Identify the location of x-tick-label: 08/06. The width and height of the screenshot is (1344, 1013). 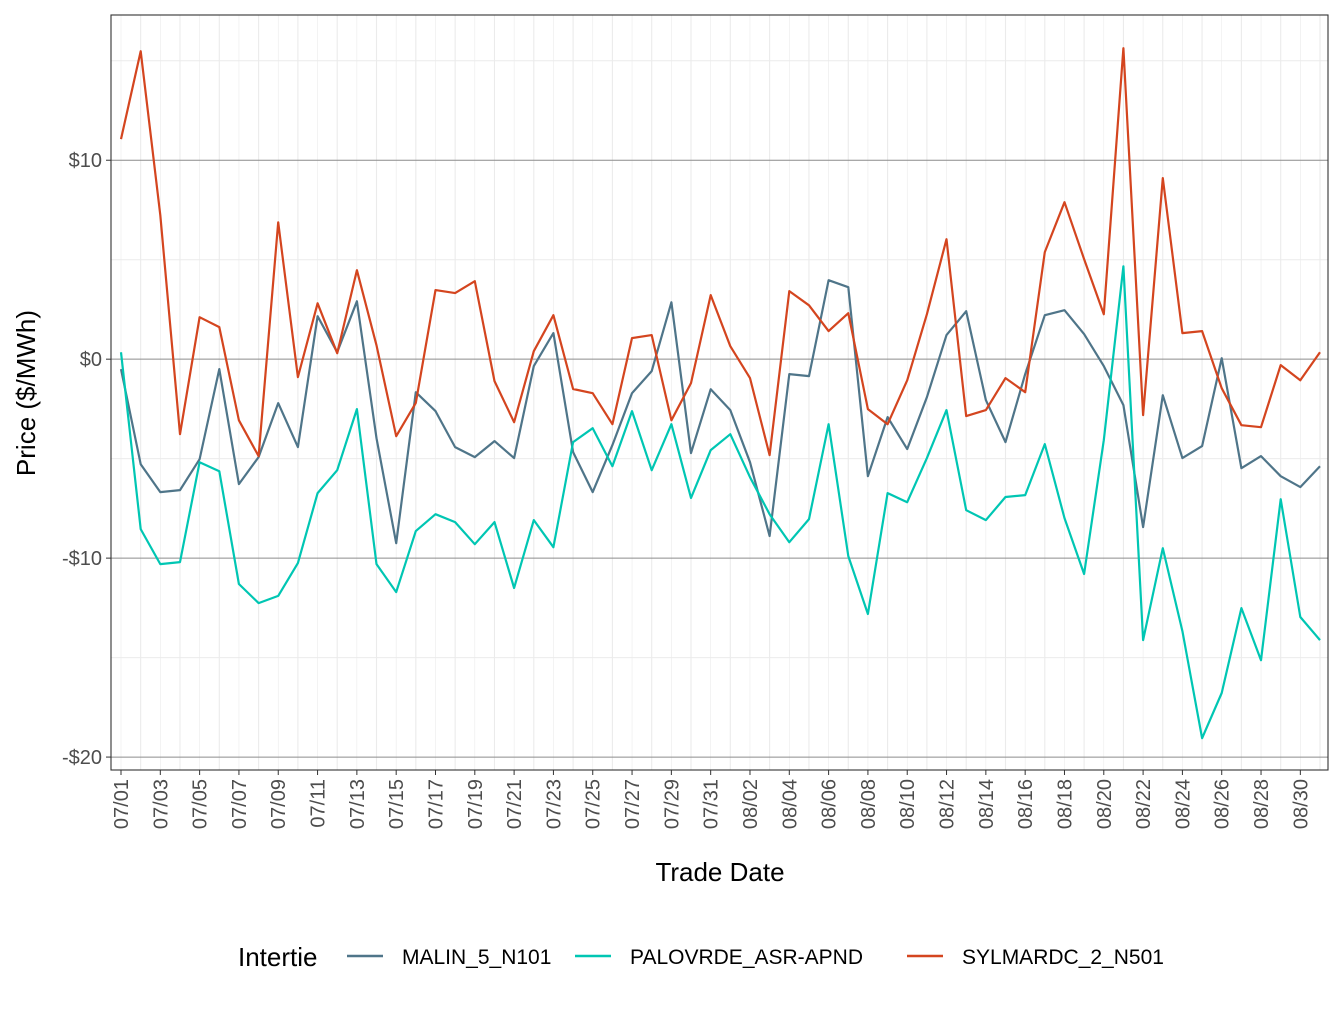
(830, 804).